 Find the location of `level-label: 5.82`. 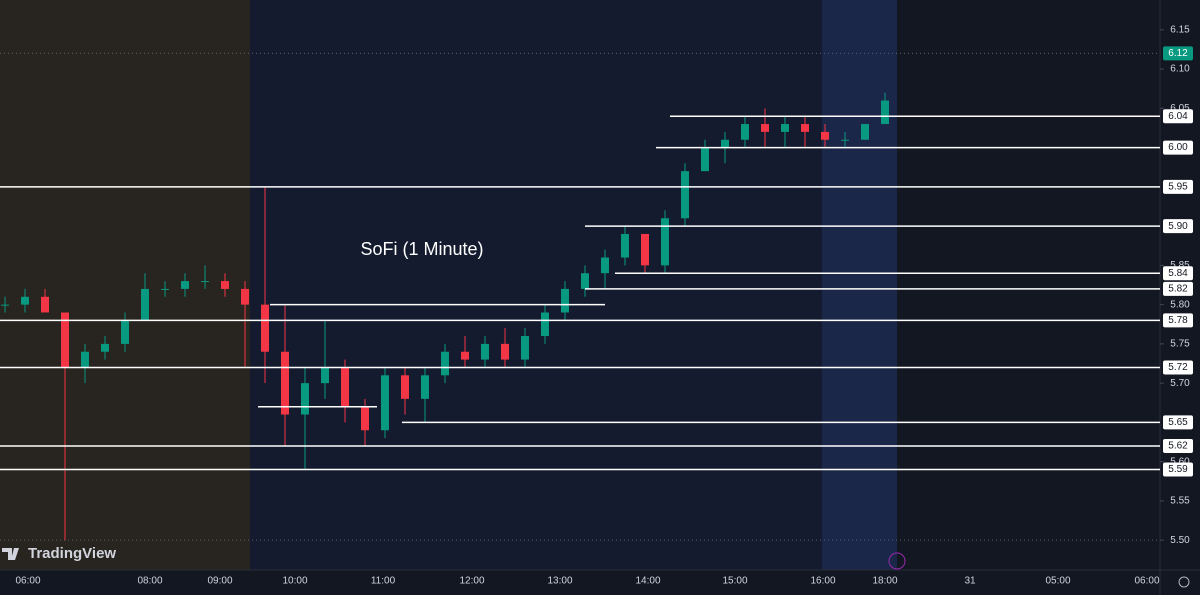

level-label: 5.82 is located at coordinates (1178, 289).